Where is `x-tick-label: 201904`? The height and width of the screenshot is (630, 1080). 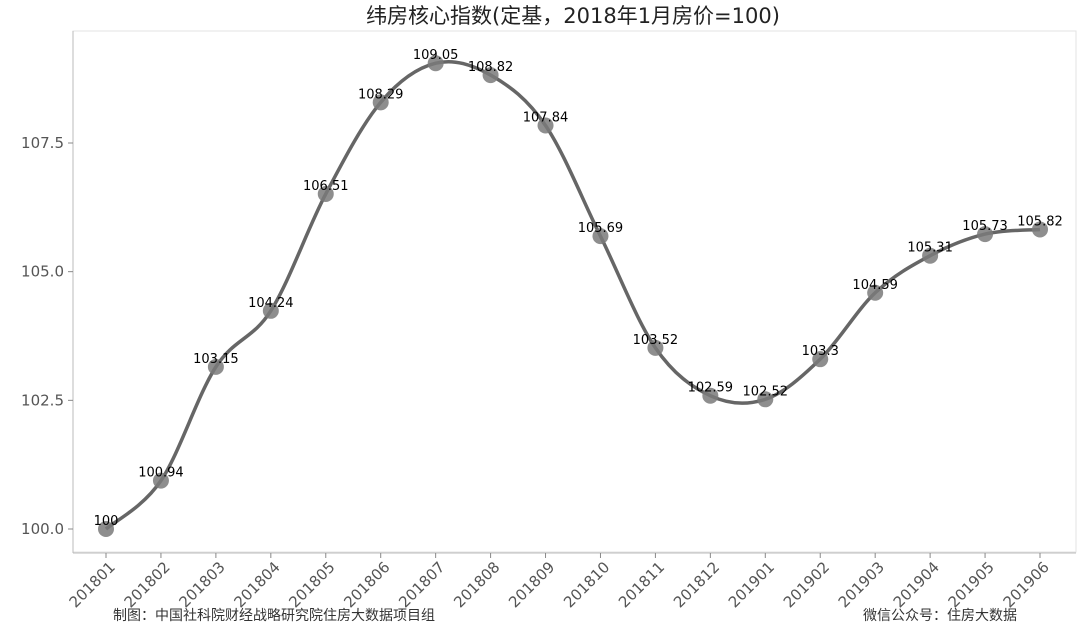
x-tick-label: 201904 is located at coordinates (916, 584).